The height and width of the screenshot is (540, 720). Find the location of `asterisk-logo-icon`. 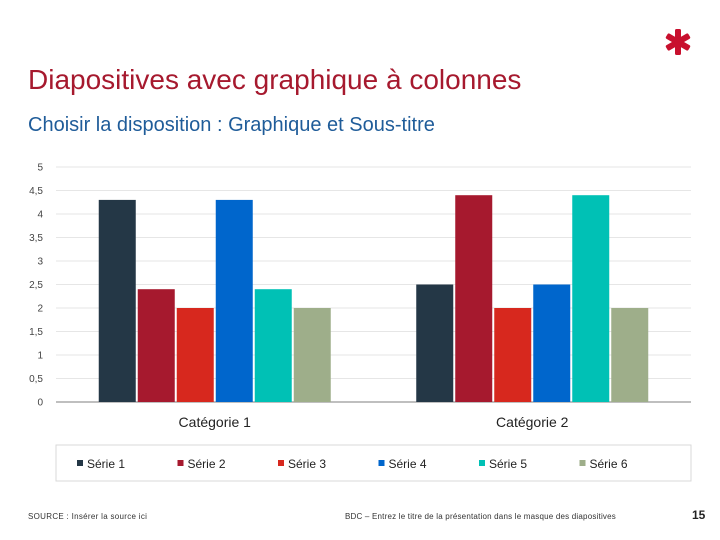

asterisk-logo-icon is located at coordinates (678, 42).